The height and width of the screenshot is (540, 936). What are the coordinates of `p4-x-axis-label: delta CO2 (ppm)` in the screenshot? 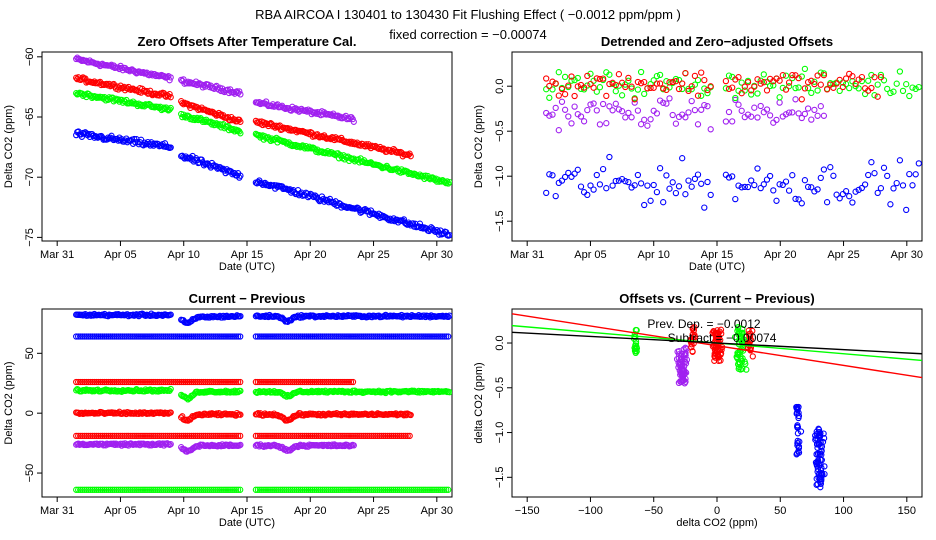 It's located at (716, 523).